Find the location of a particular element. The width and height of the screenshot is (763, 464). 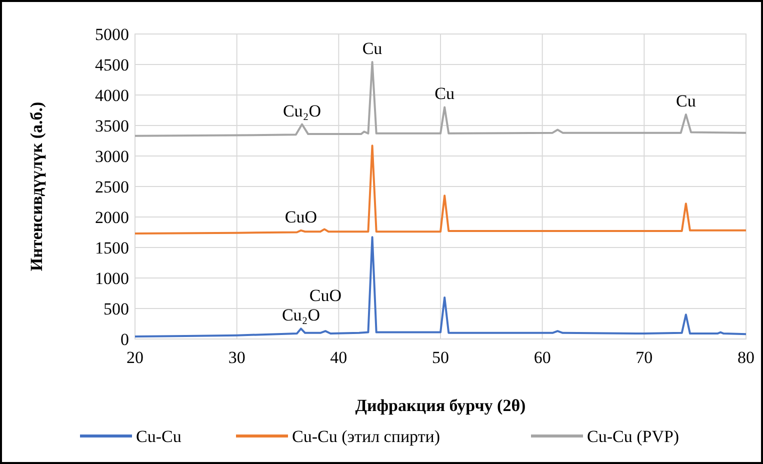

x-tick-label: 50 is located at coordinates (440, 357).